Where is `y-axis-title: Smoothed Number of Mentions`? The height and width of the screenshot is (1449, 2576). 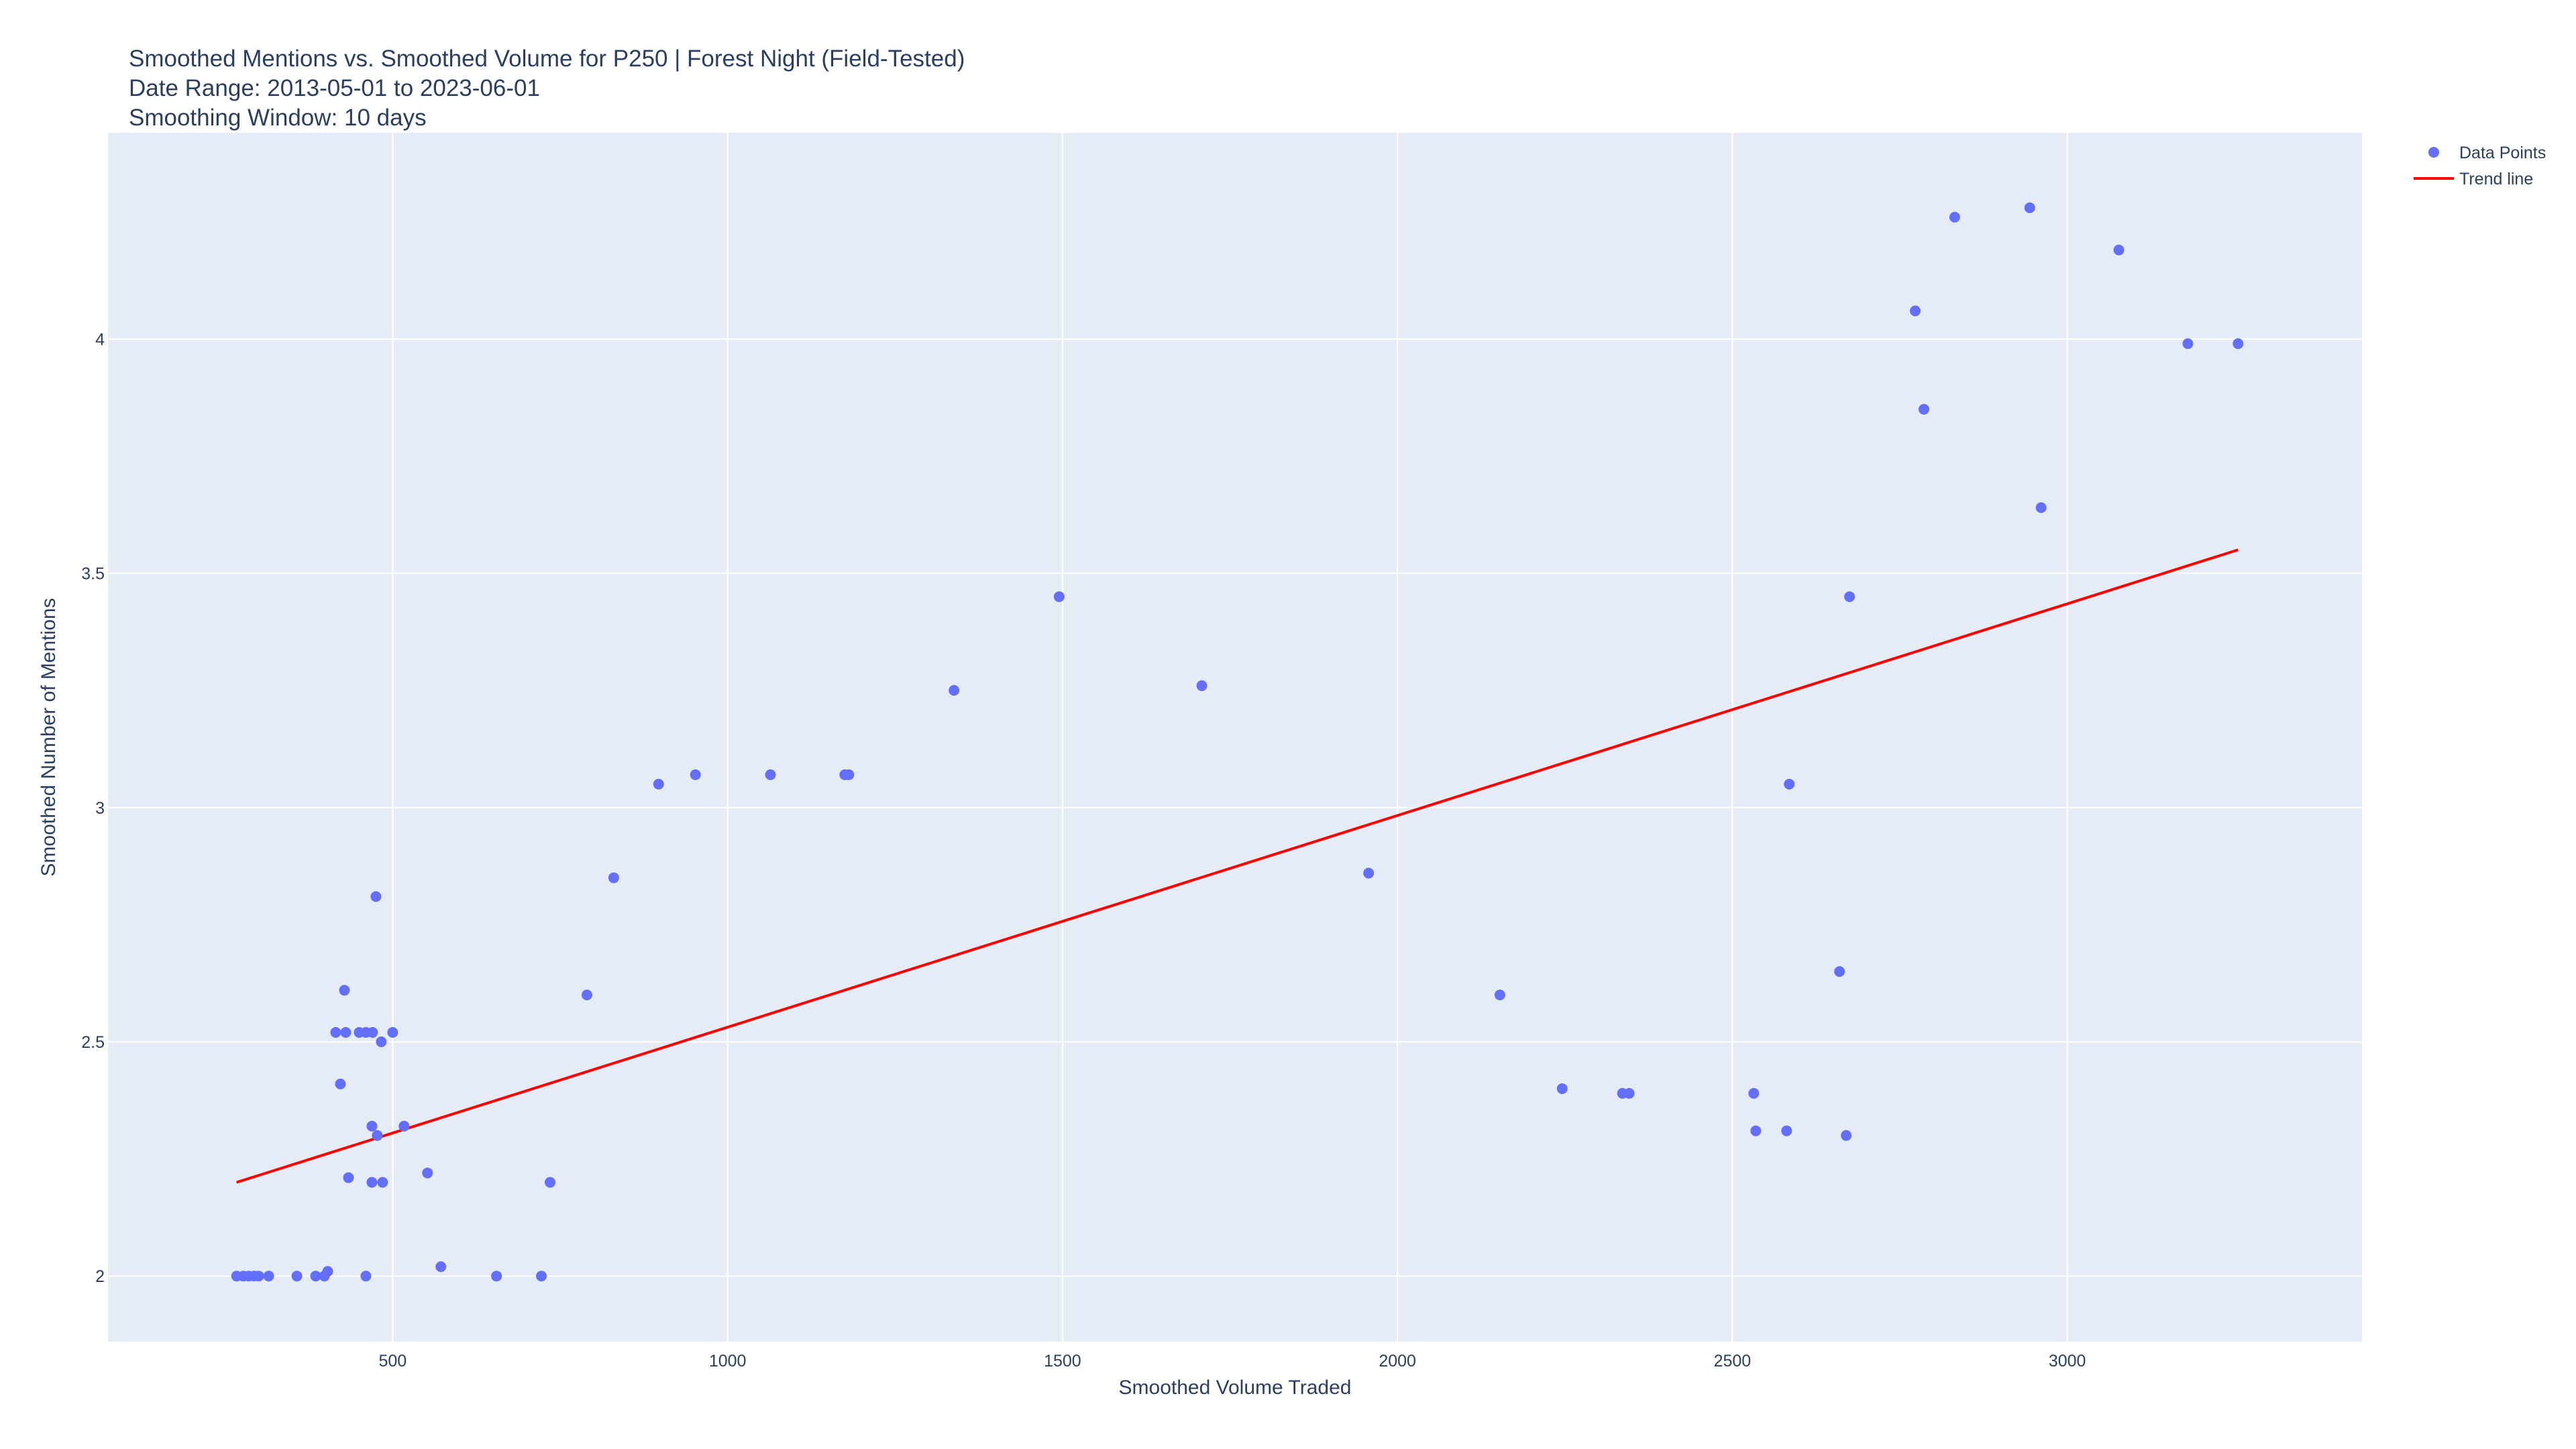
y-axis-title: Smoothed Number of Mentions is located at coordinates (49, 737).